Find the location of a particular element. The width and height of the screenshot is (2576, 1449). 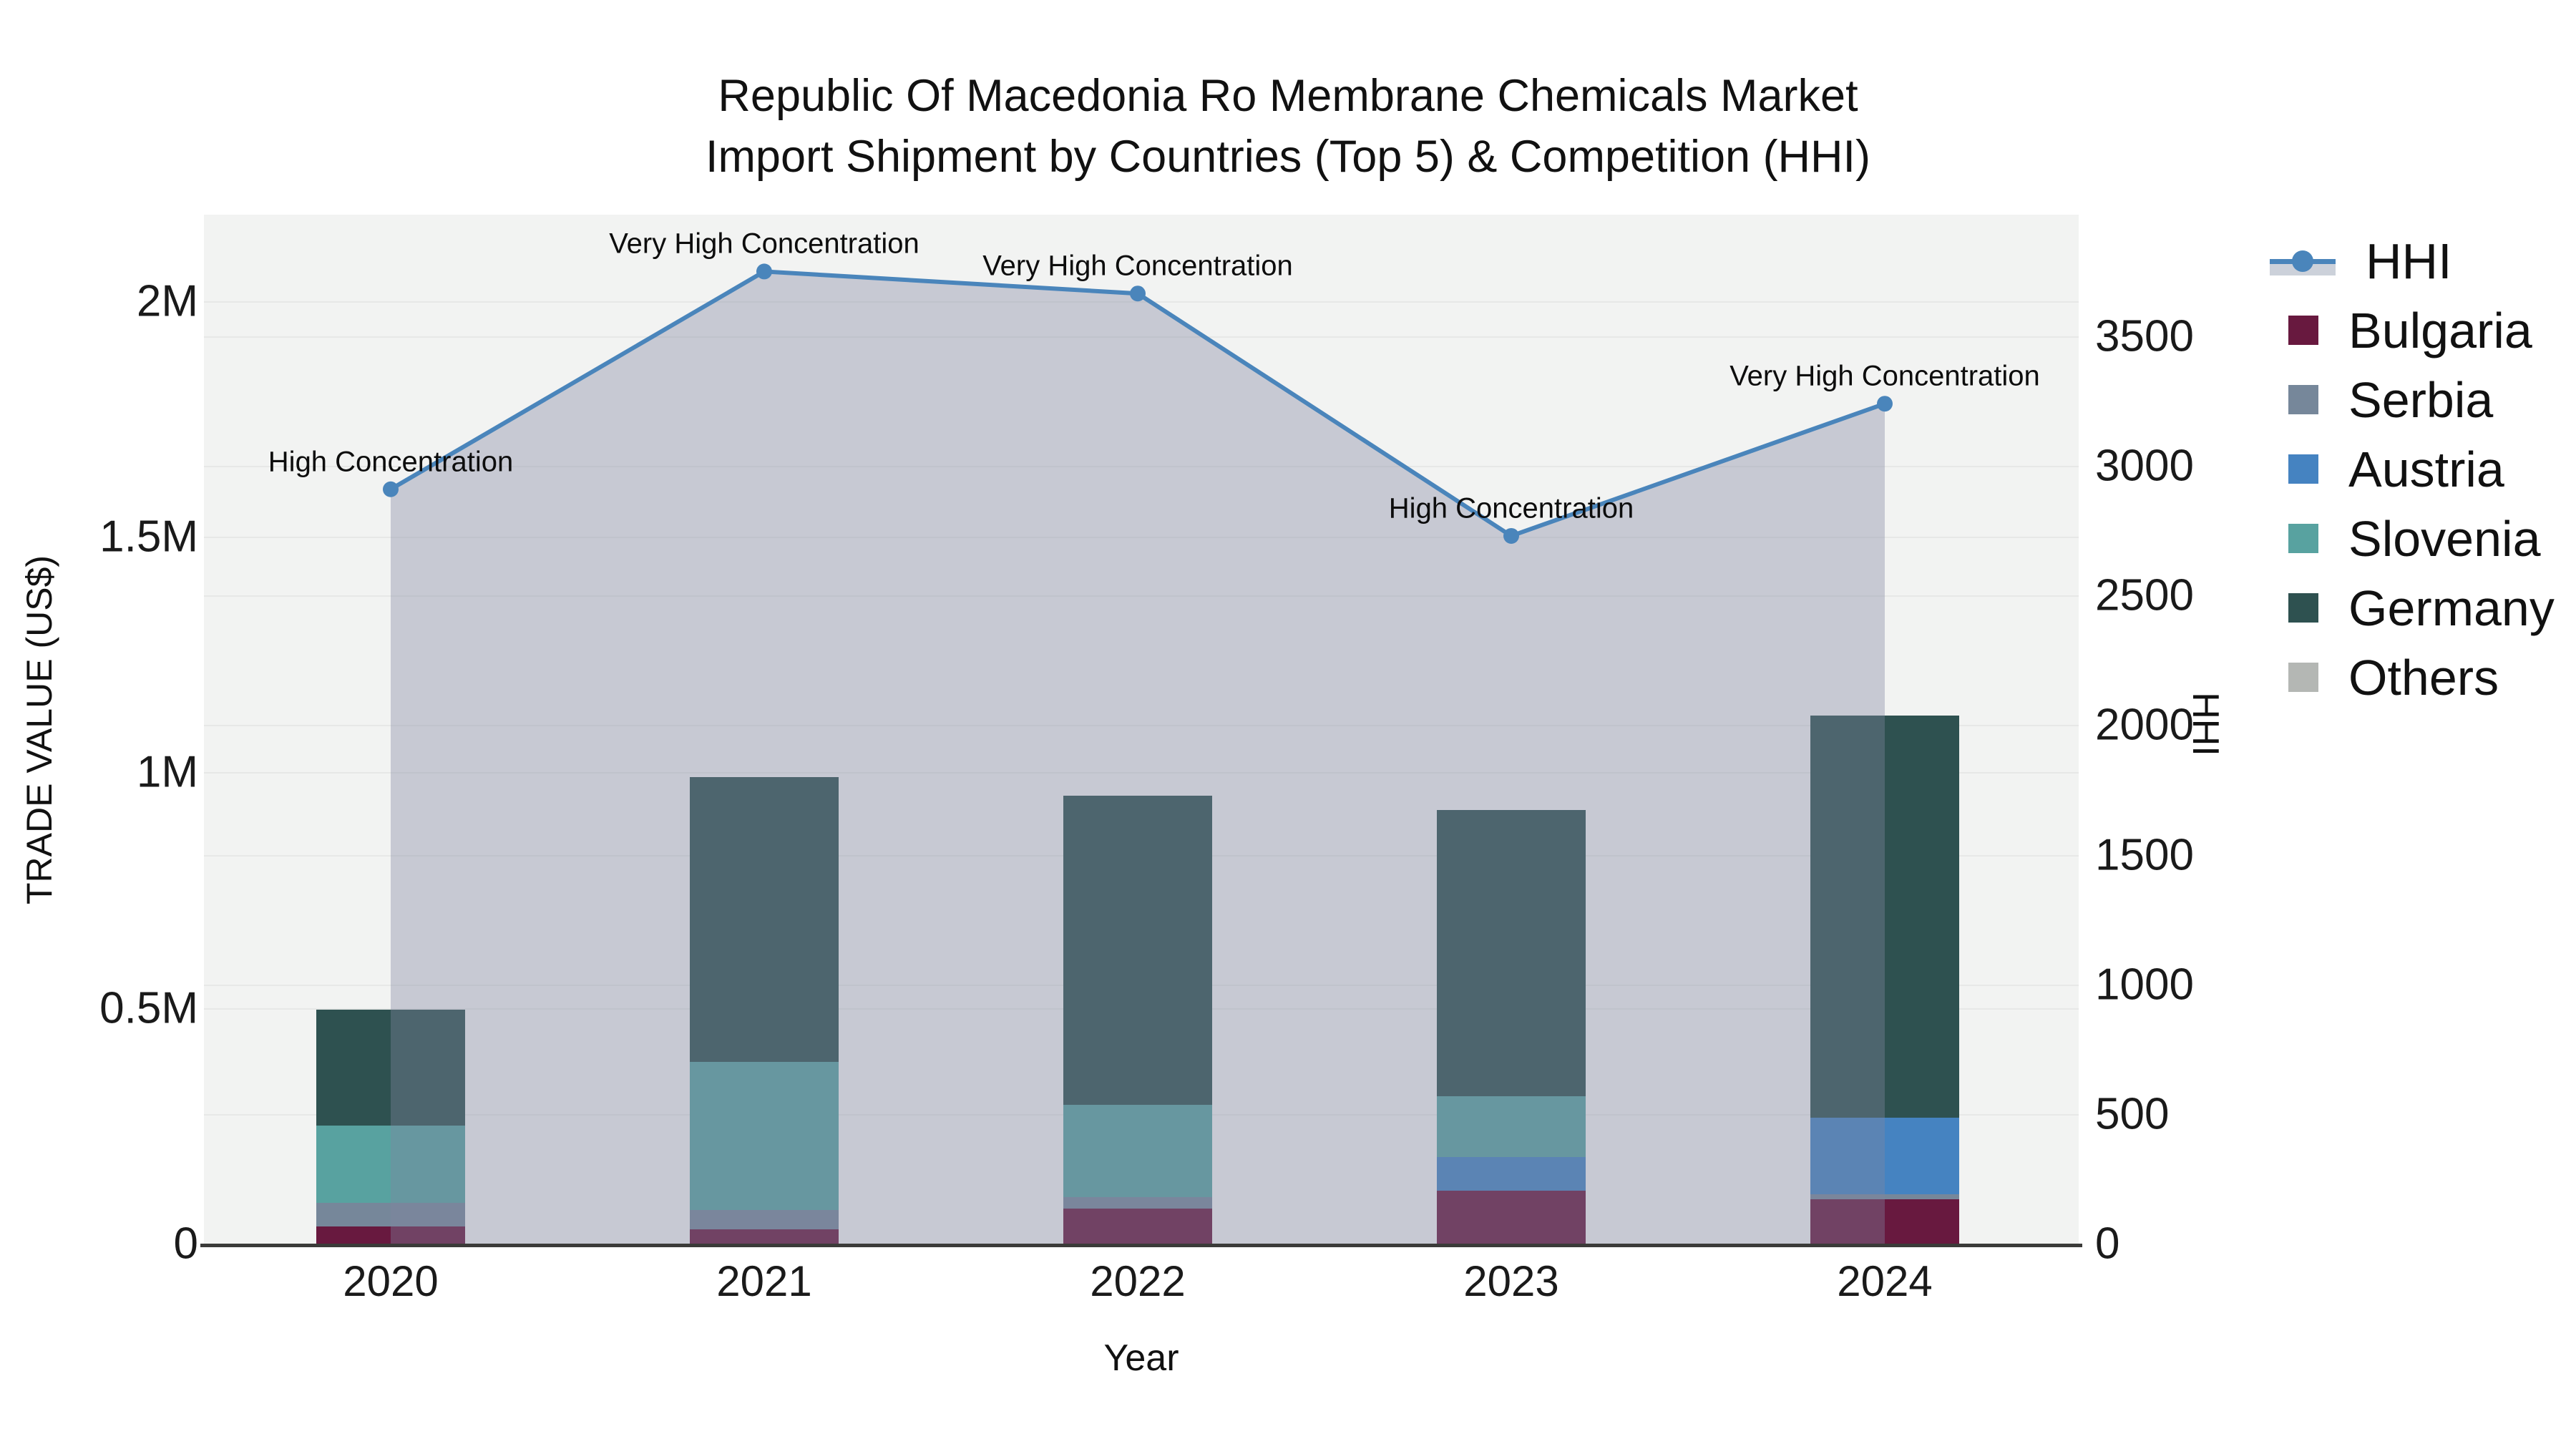

right-tick-1500: 1500 is located at coordinates (2144, 855).